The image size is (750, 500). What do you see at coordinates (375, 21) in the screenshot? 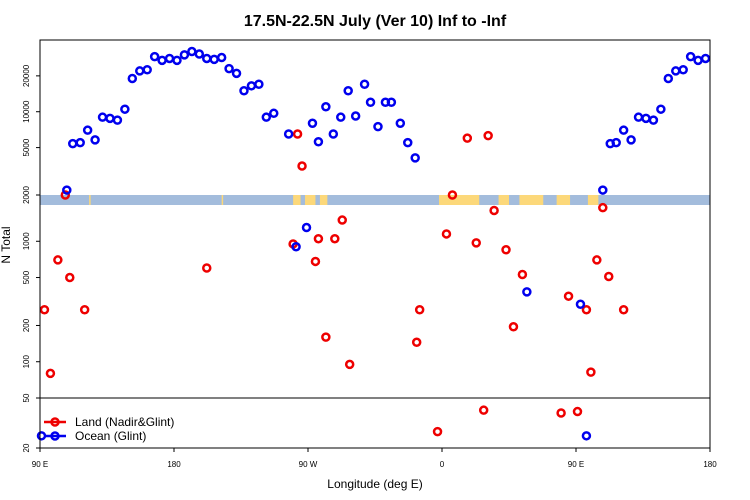
I see `chart-title: 17.5N-22.5N July (Ver 10) Inf to -Inf` at bounding box center [375, 21].